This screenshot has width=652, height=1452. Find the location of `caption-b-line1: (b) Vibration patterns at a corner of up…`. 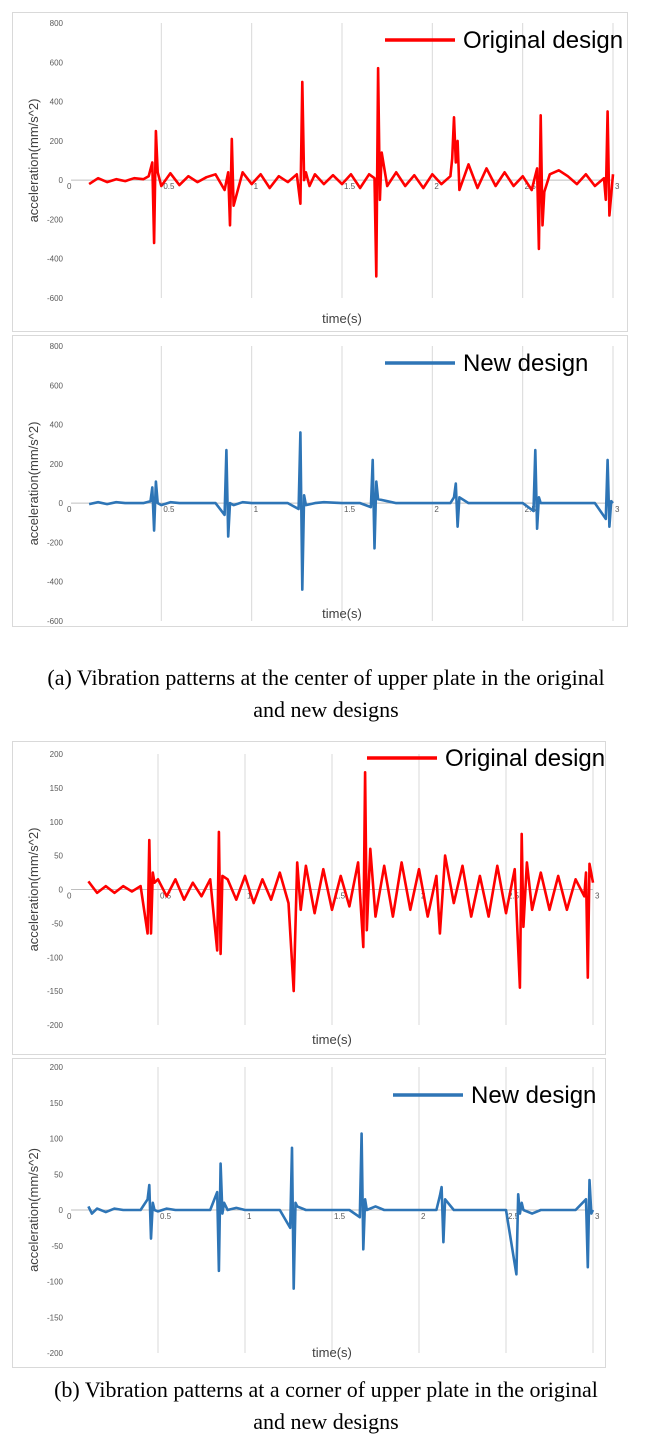

caption-b-line1: (b) Vibration patterns at a corner of up… is located at coordinates (326, 1389).